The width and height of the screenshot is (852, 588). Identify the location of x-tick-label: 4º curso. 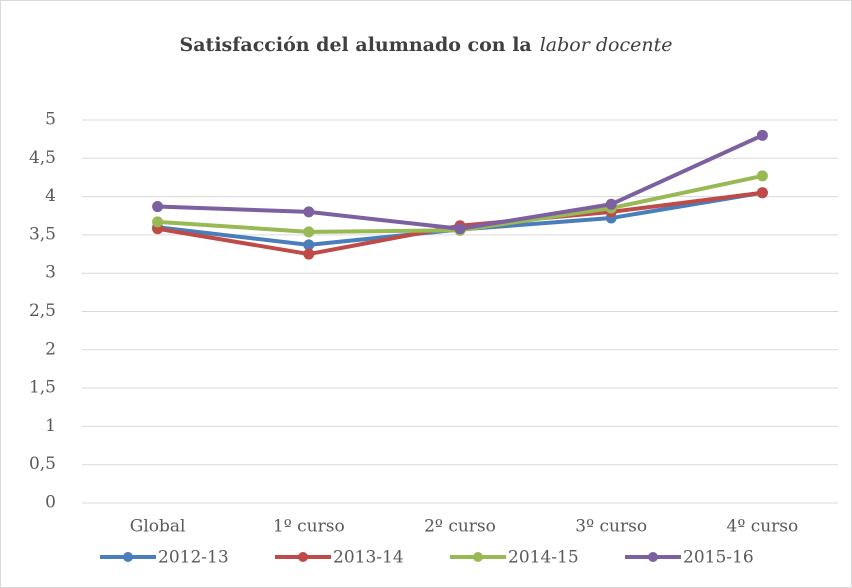
(763, 527).